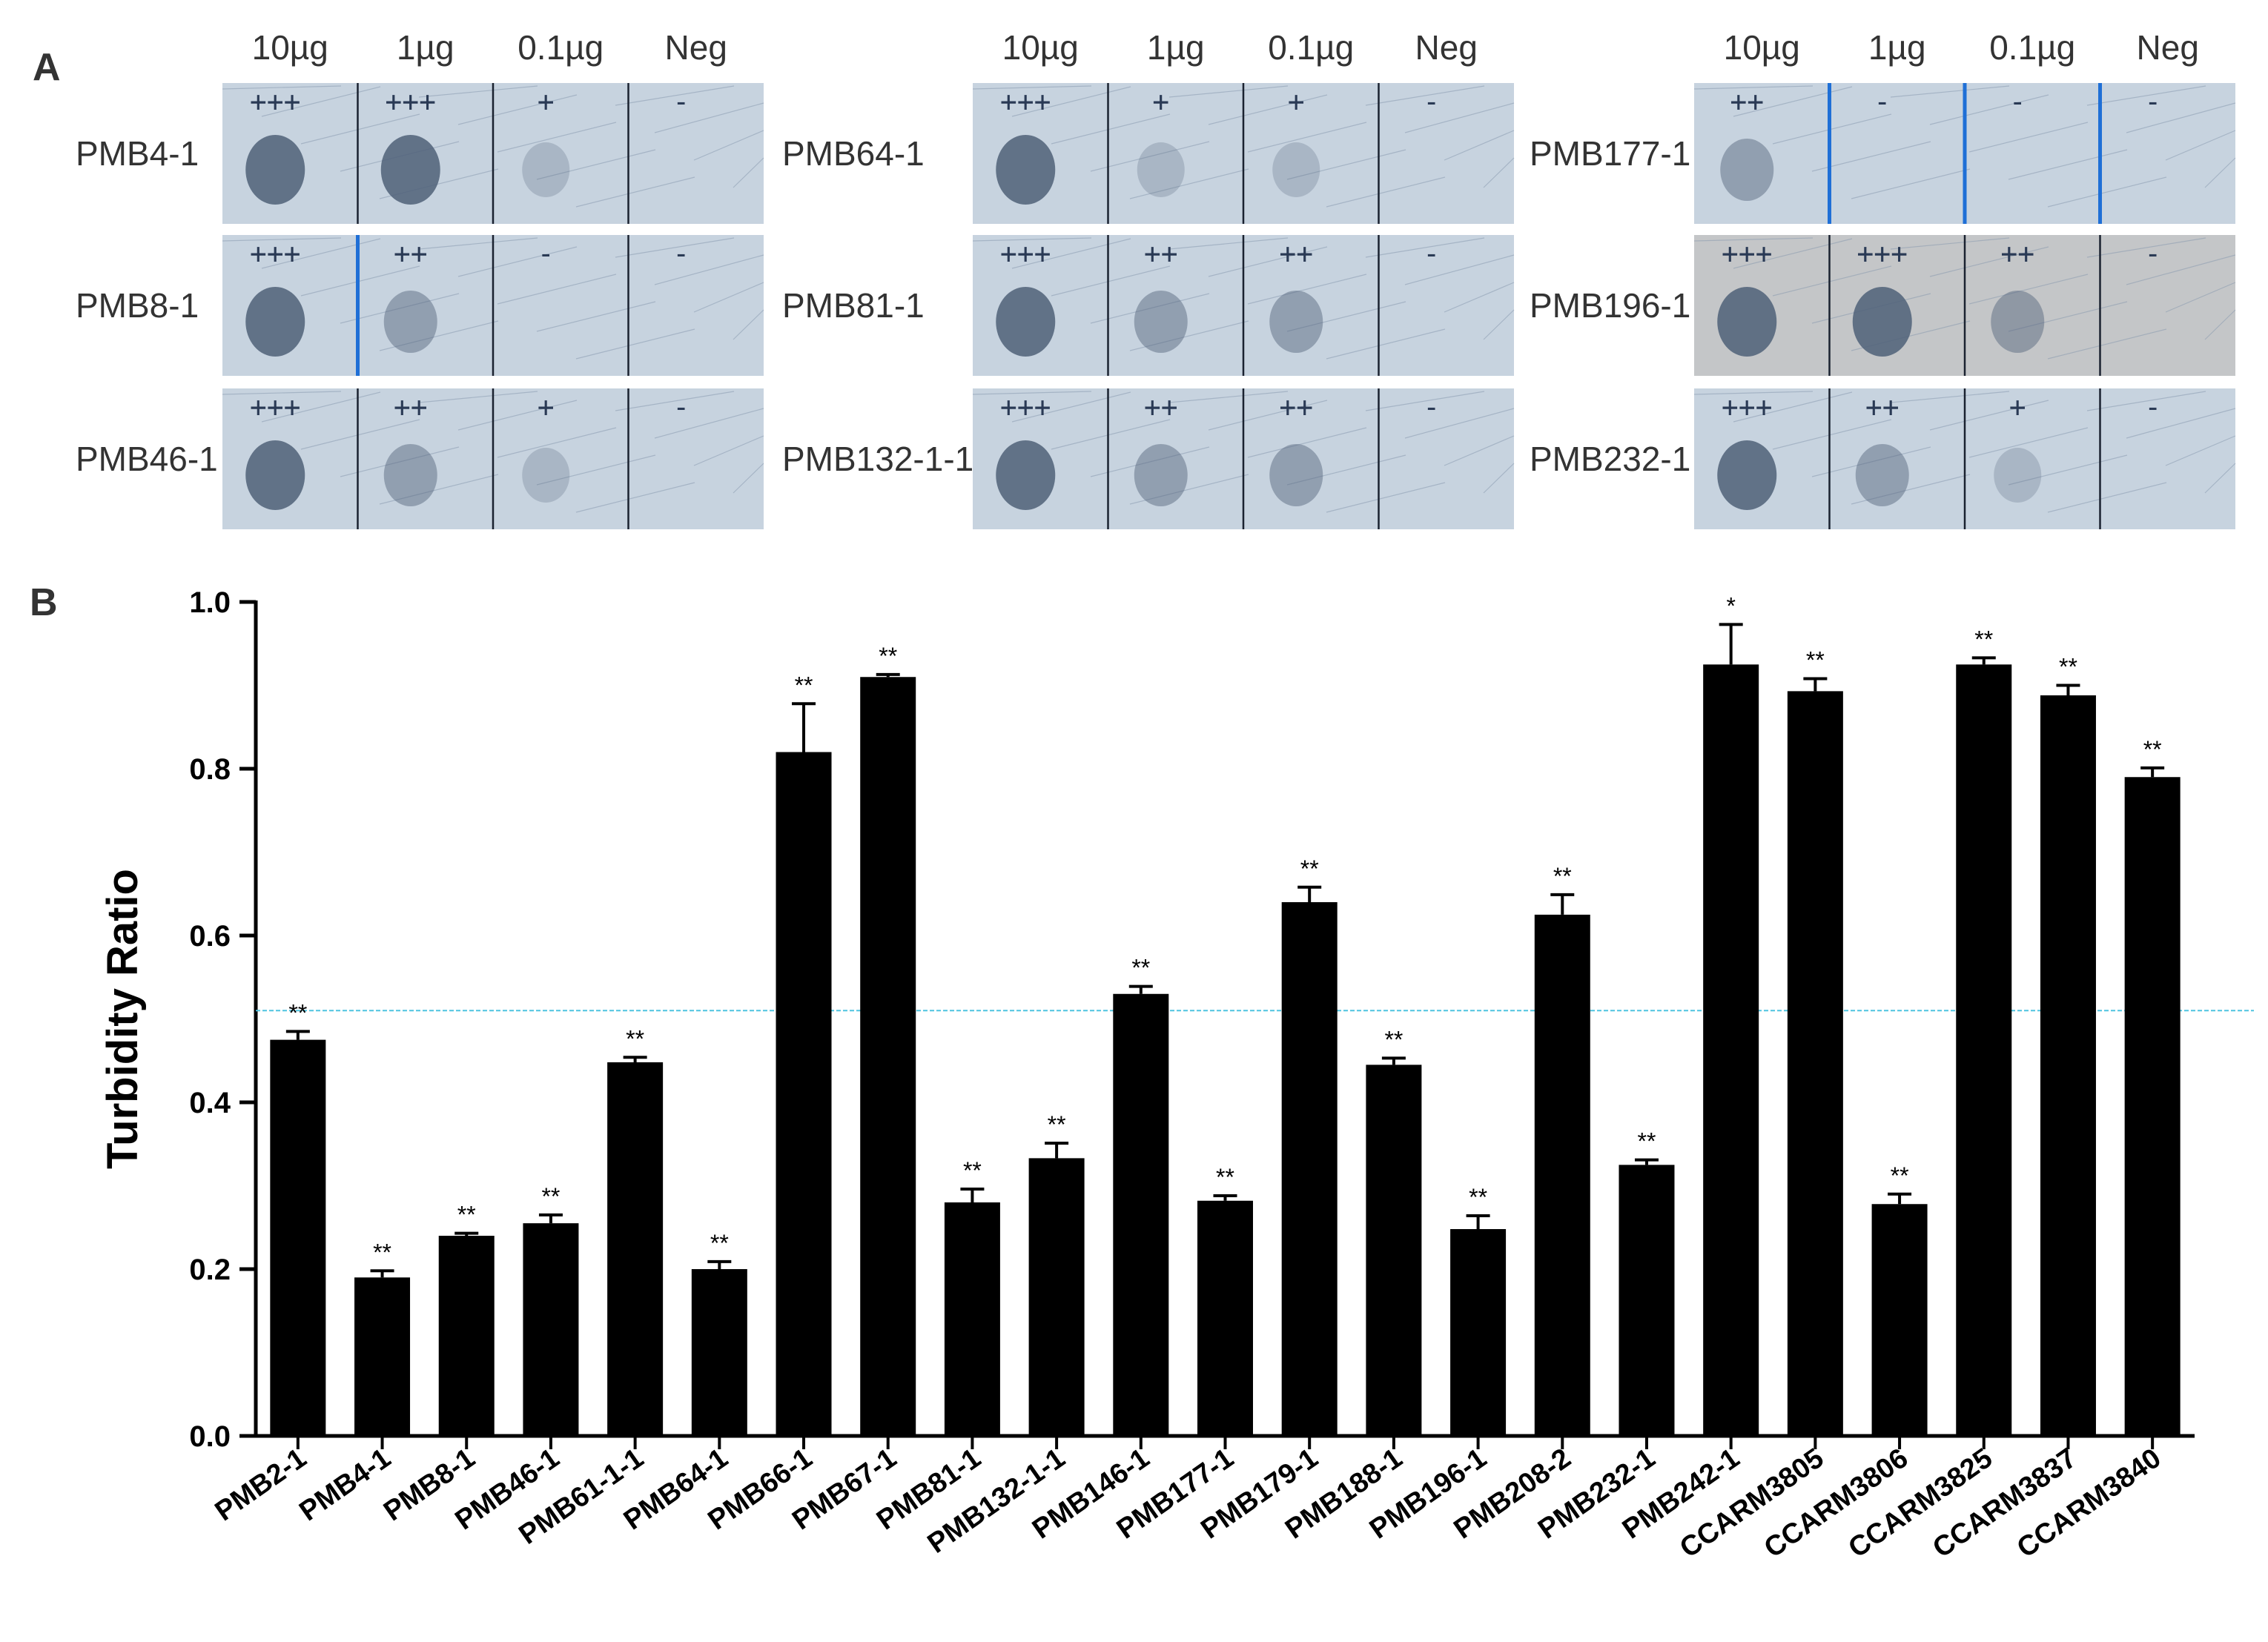 This screenshot has height=1642, width=2268. Describe the element at coordinates (147, 459) in the screenshot. I see `strain-label: PMB46-1` at that location.